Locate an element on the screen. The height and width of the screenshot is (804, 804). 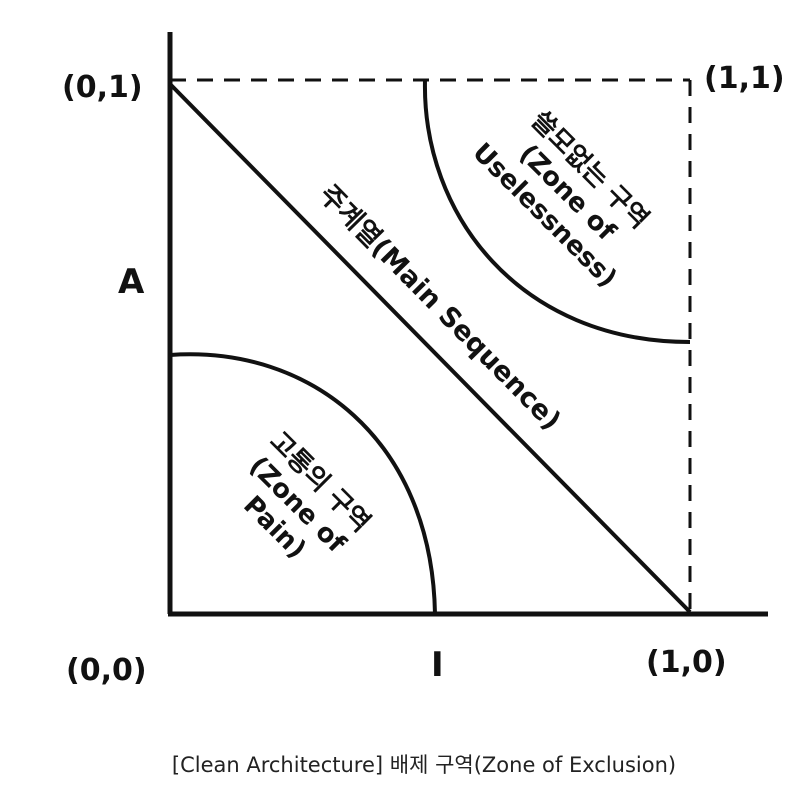
zone-of-pain-label: 고통의 구역 (Zone of Pain) is located at coordinates (306, 495).